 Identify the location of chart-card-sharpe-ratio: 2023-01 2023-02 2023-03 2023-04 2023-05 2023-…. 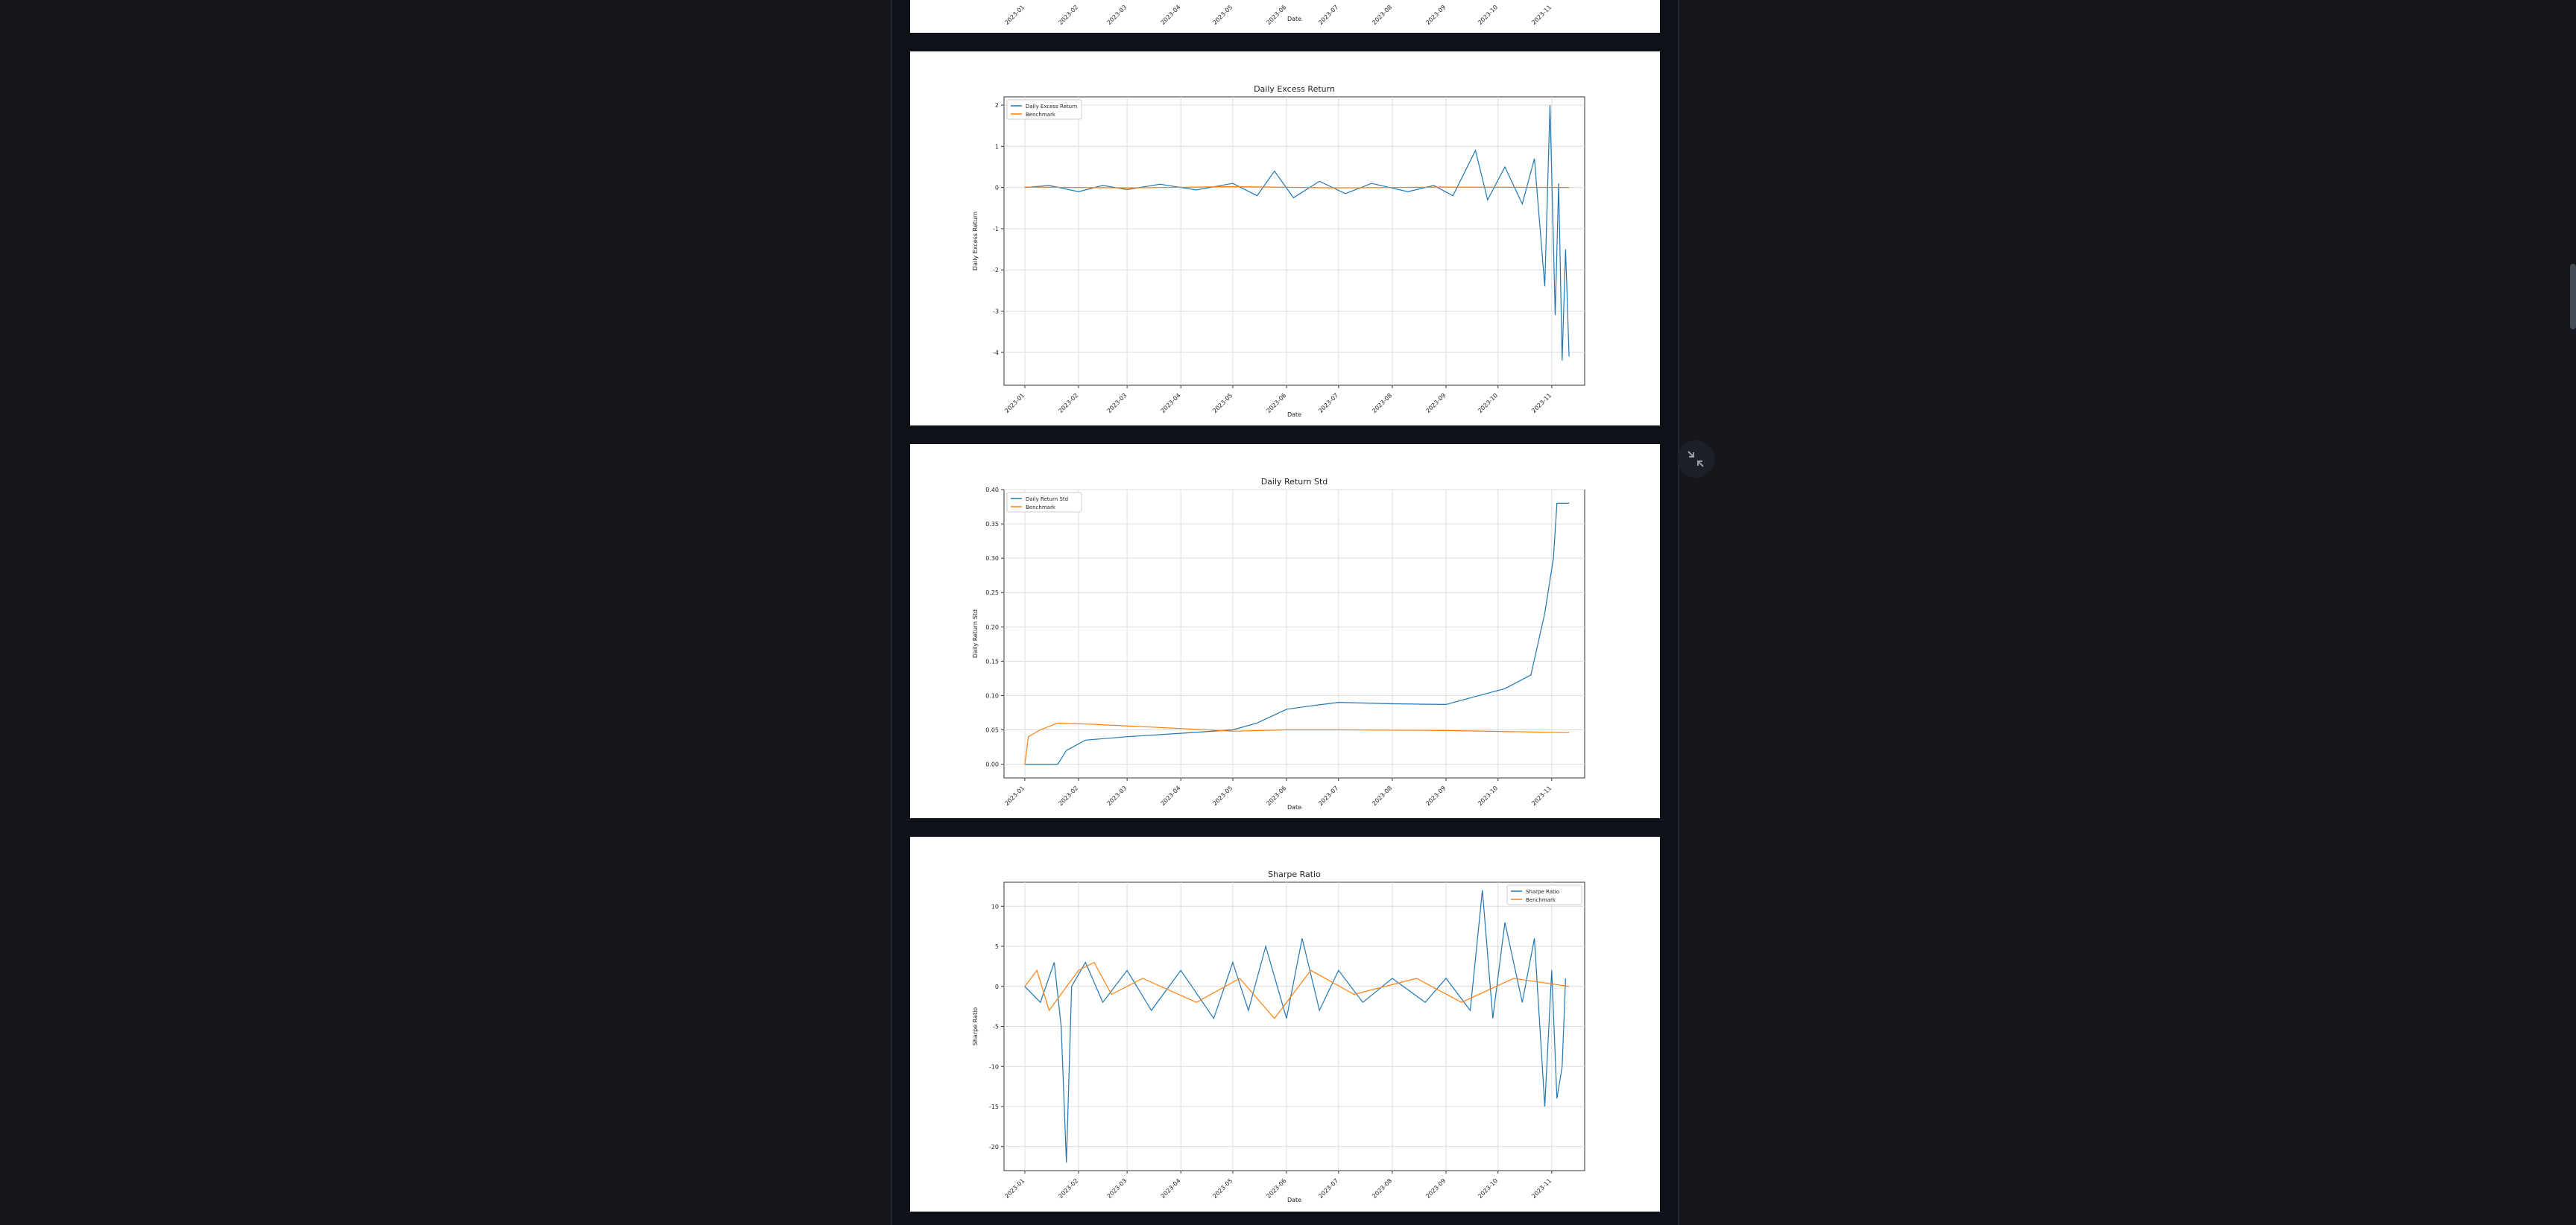
(1285, 1024).